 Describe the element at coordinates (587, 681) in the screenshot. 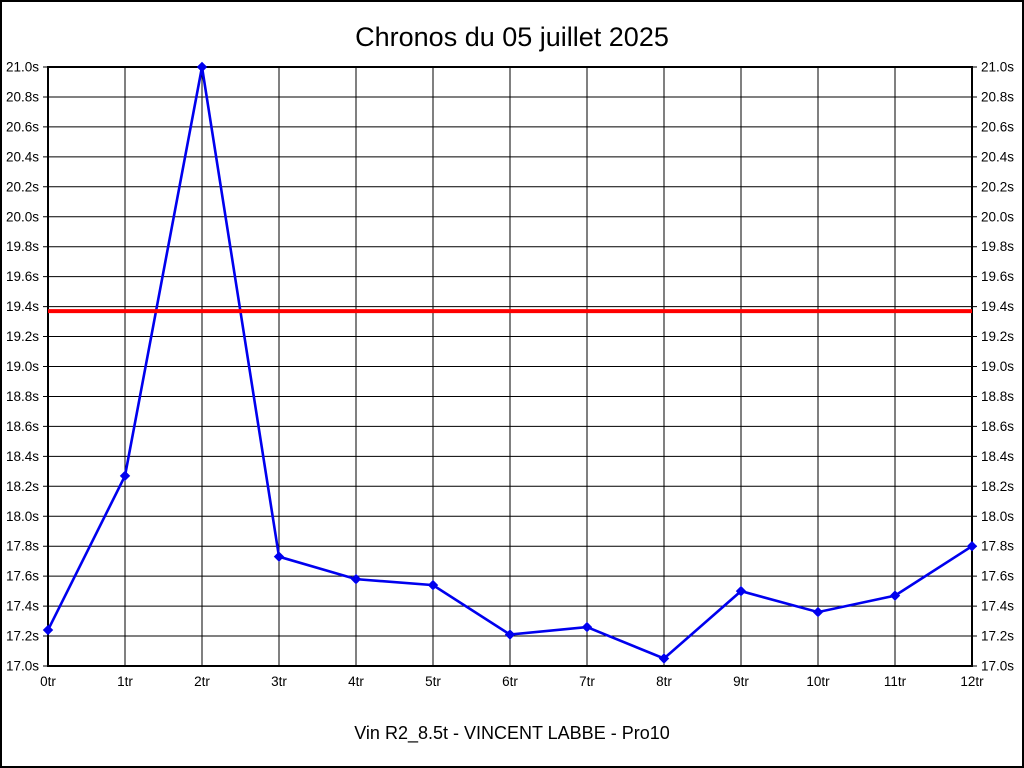

I see `x-tick-label: 7tr` at that location.